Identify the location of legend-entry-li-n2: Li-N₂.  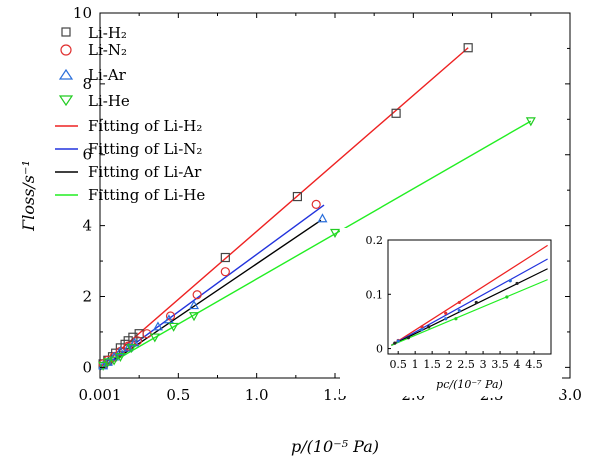
(93, 50).